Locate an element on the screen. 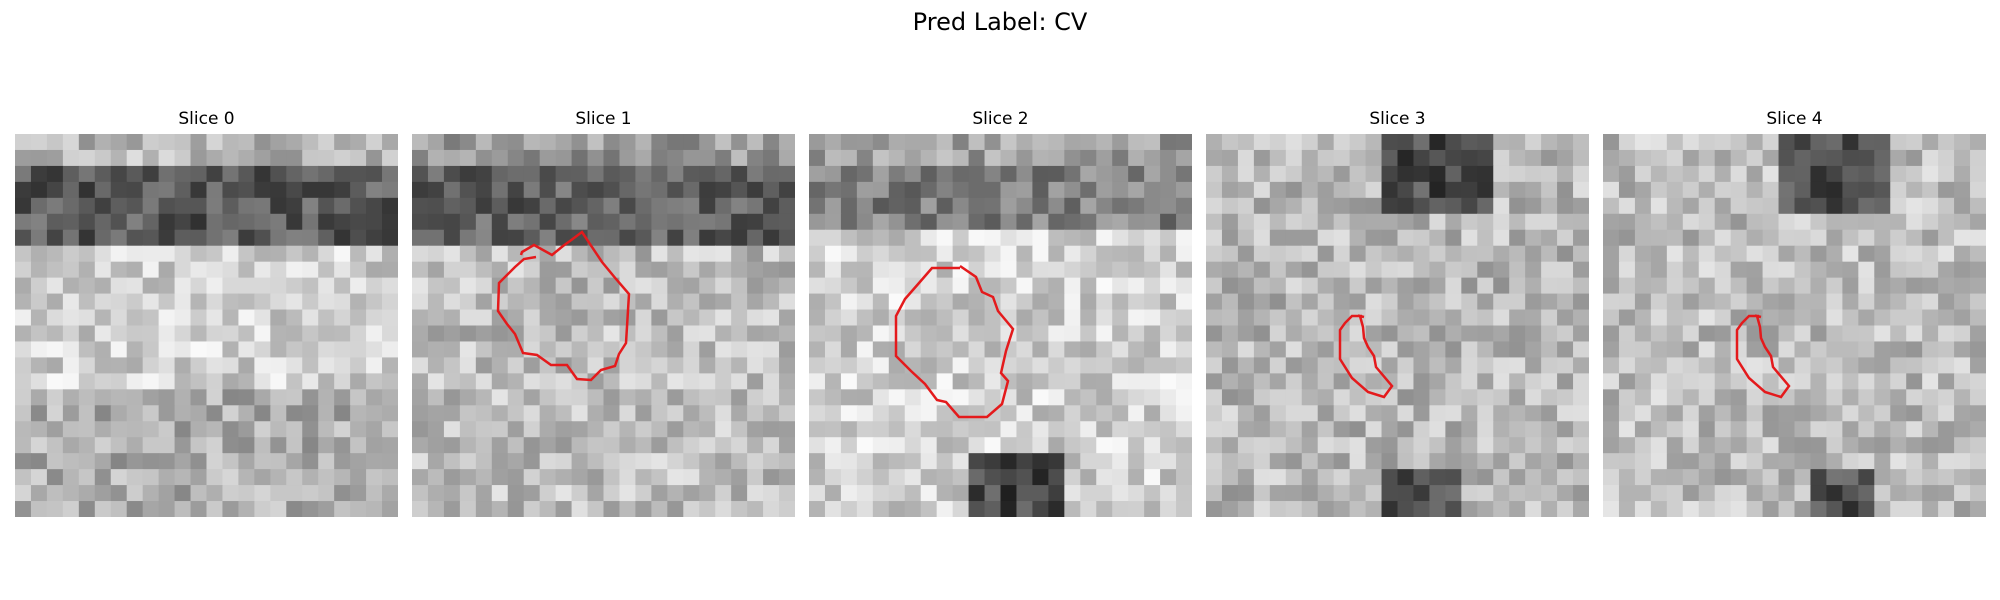  slice-panel-3: Slice 3 is located at coordinates (1397, 314).